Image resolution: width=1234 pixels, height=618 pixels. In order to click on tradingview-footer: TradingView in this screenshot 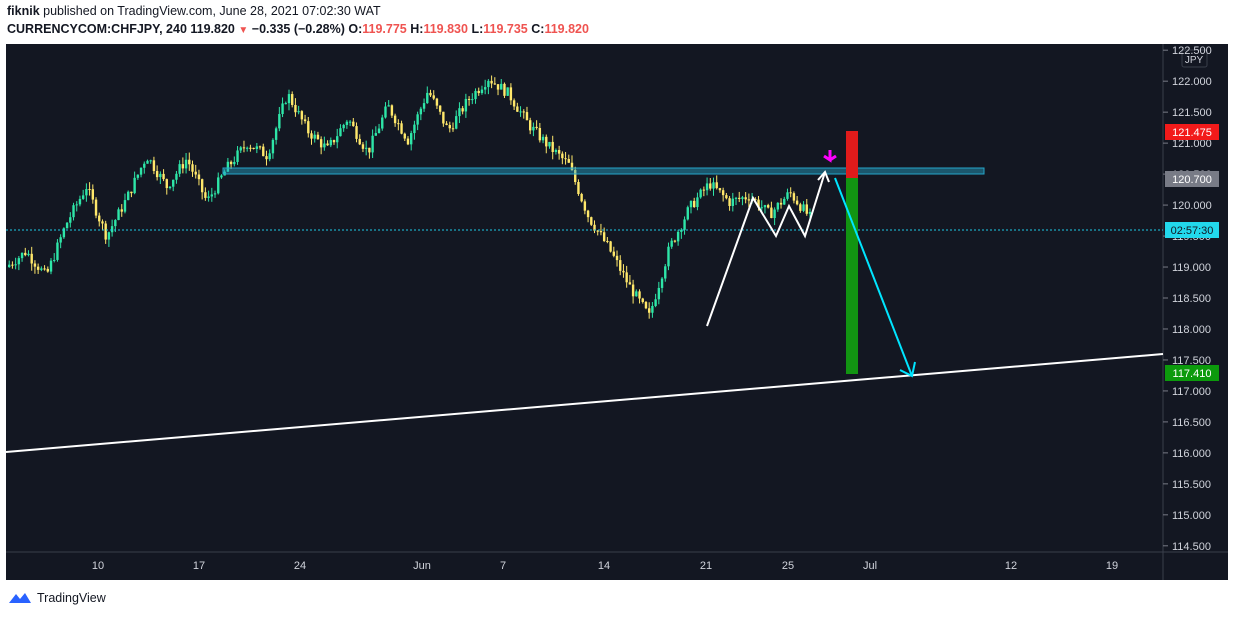, I will do `click(57, 598)`.